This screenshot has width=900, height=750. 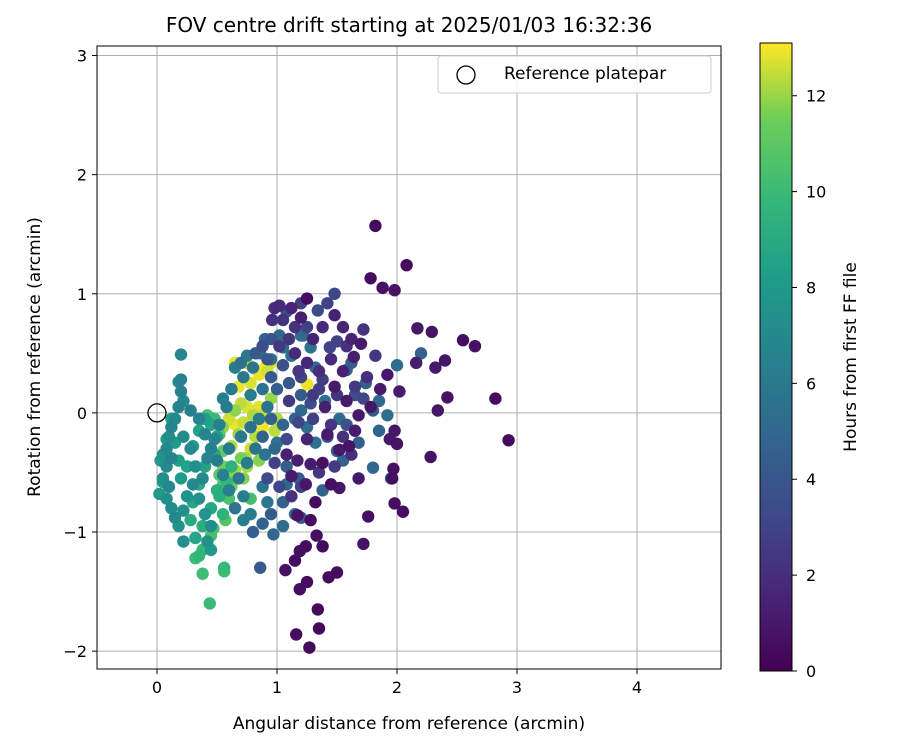 I want to click on colorbar-tick-label: 0, so click(x=811, y=671).